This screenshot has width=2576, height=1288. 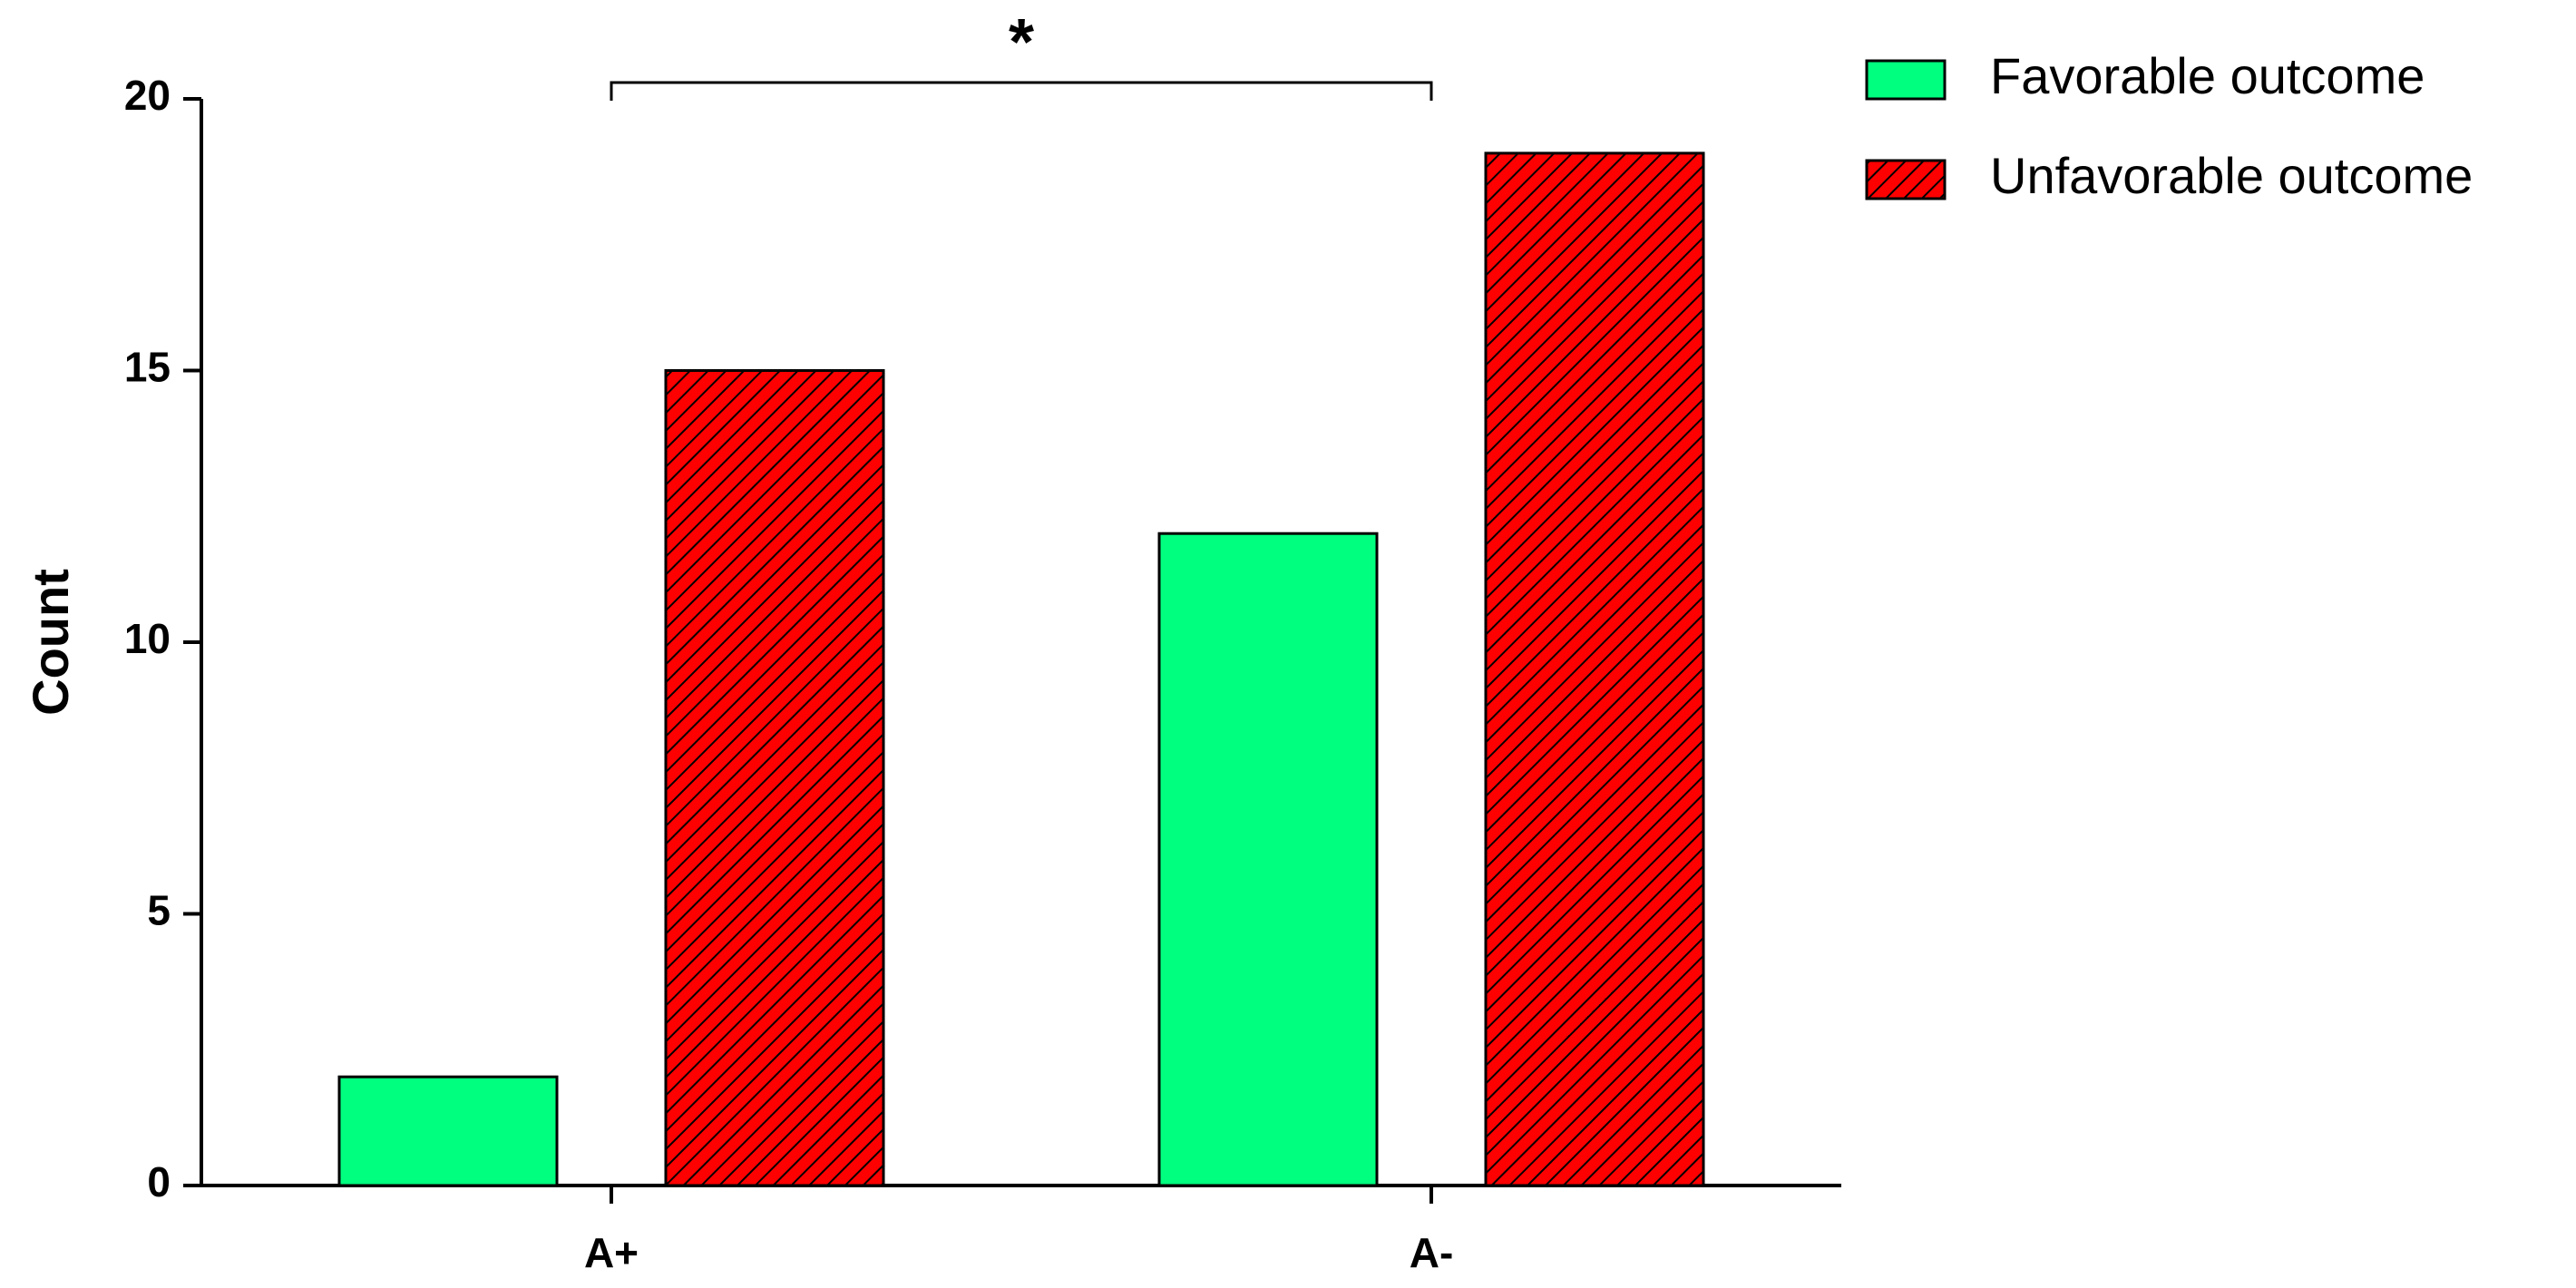 I want to click on y-tick-label: 5, so click(x=159, y=910).